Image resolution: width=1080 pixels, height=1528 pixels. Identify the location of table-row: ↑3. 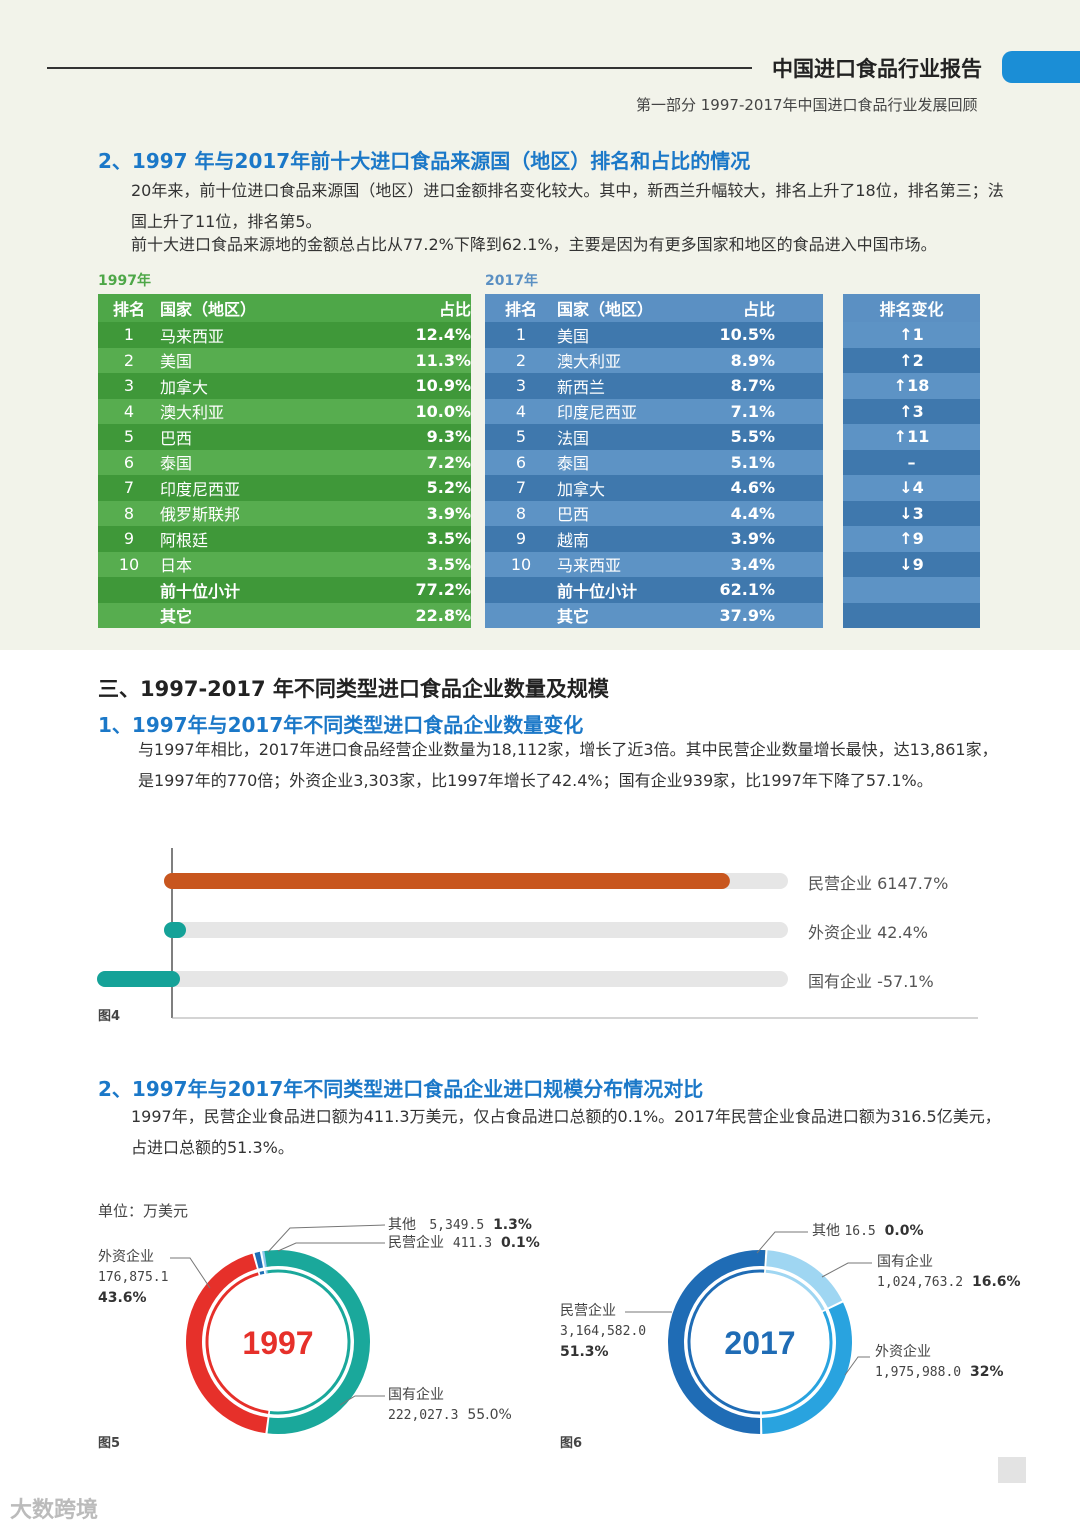
(911, 411).